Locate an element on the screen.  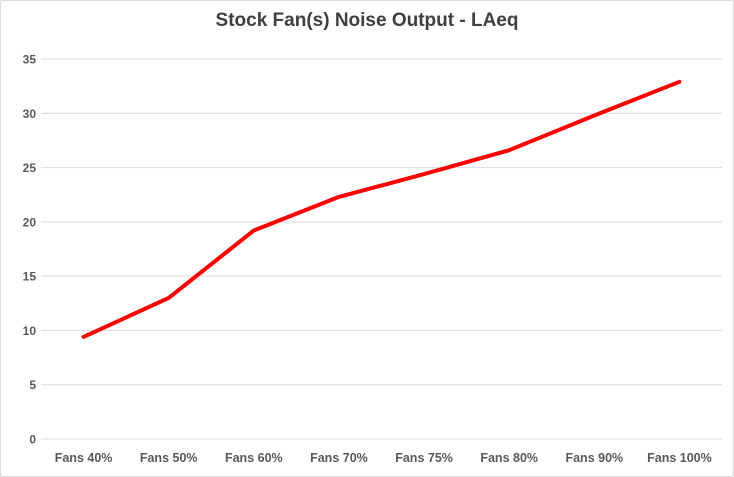
y-axis-tick-label: 5 is located at coordinates (32, 385).